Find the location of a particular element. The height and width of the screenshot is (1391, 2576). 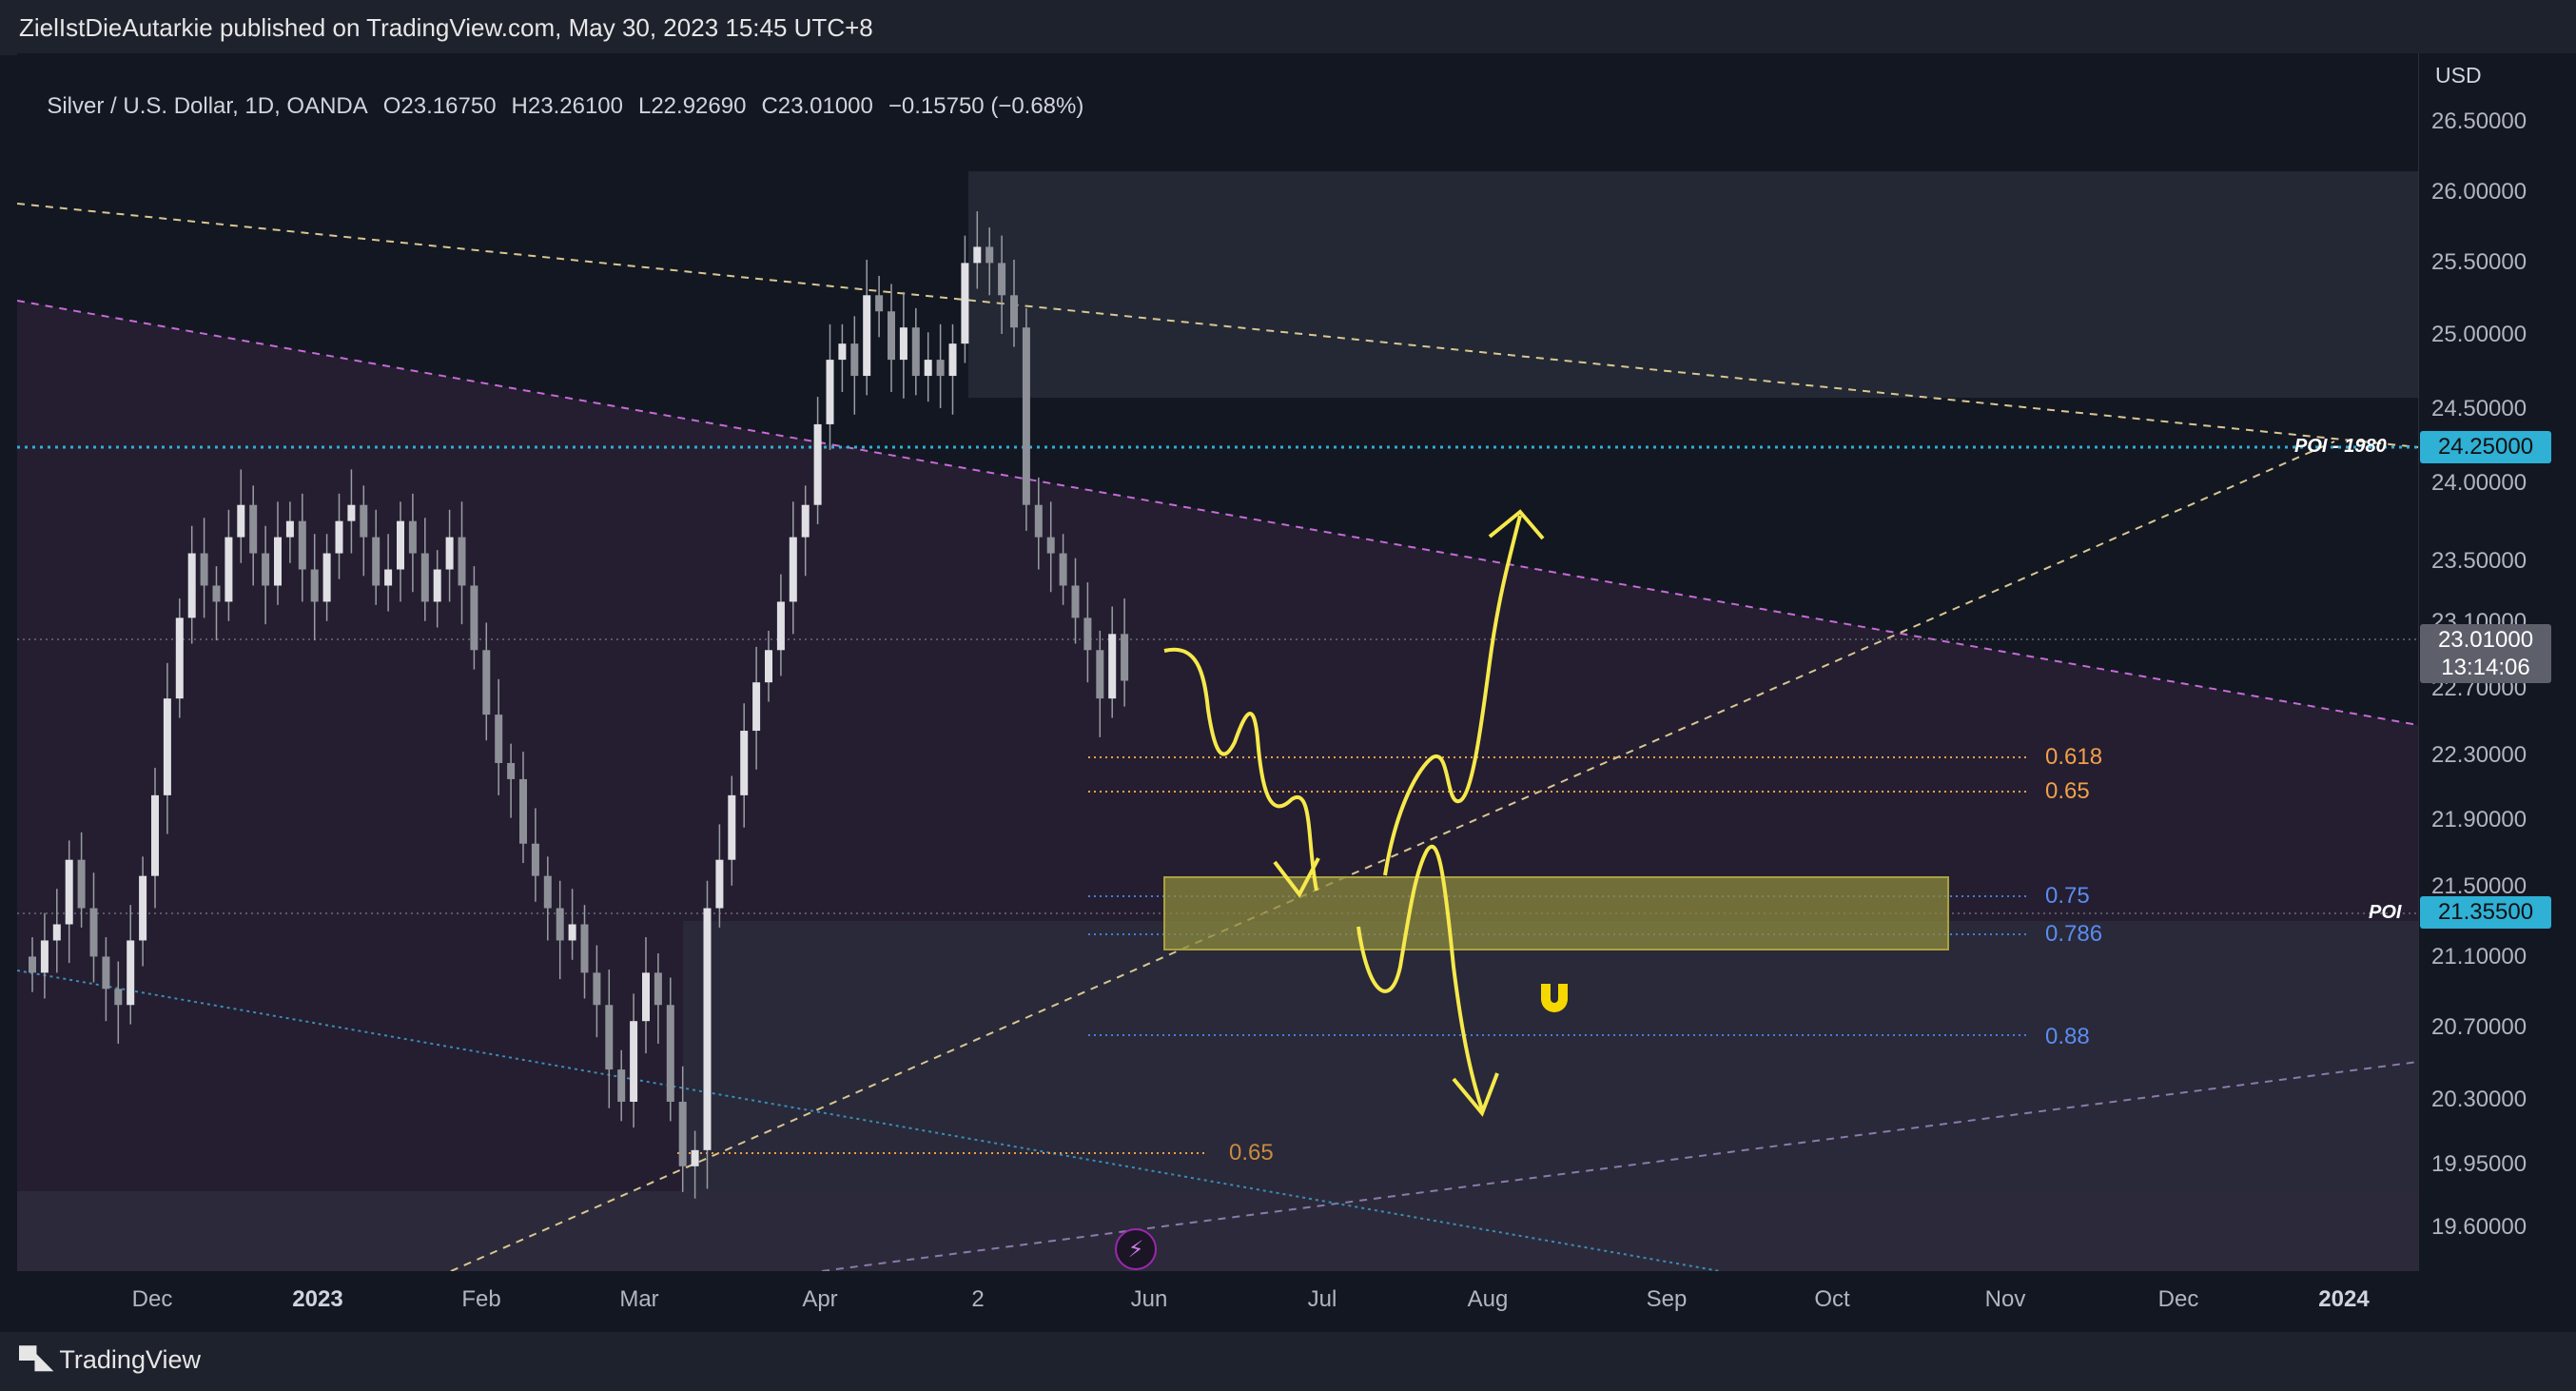

price-tick: 24.50000 is located at coordinates (2479, 408).